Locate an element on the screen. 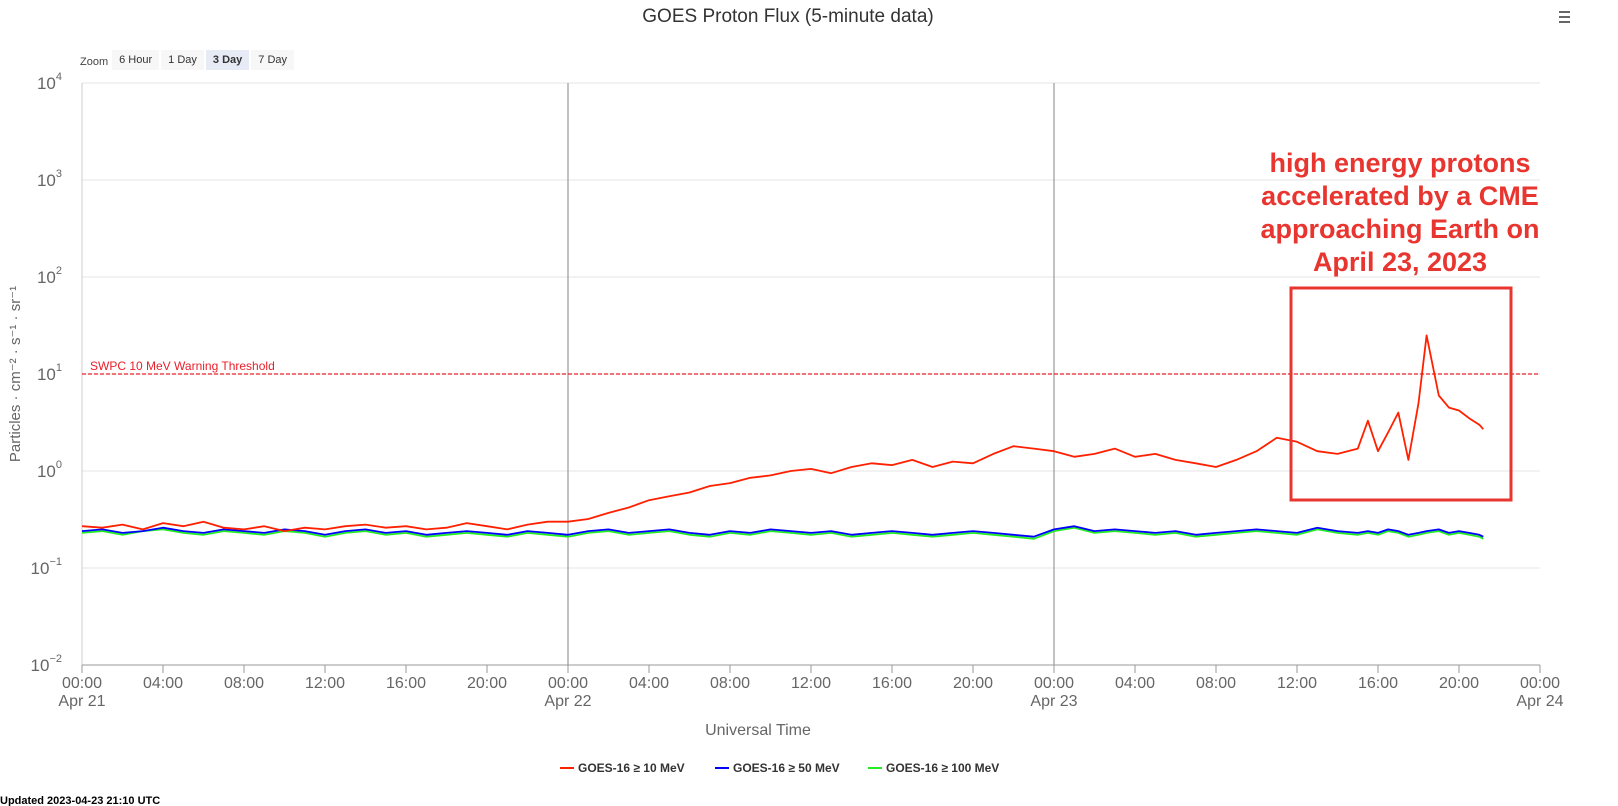  menu-icon is located at coordinates (1564, 17).